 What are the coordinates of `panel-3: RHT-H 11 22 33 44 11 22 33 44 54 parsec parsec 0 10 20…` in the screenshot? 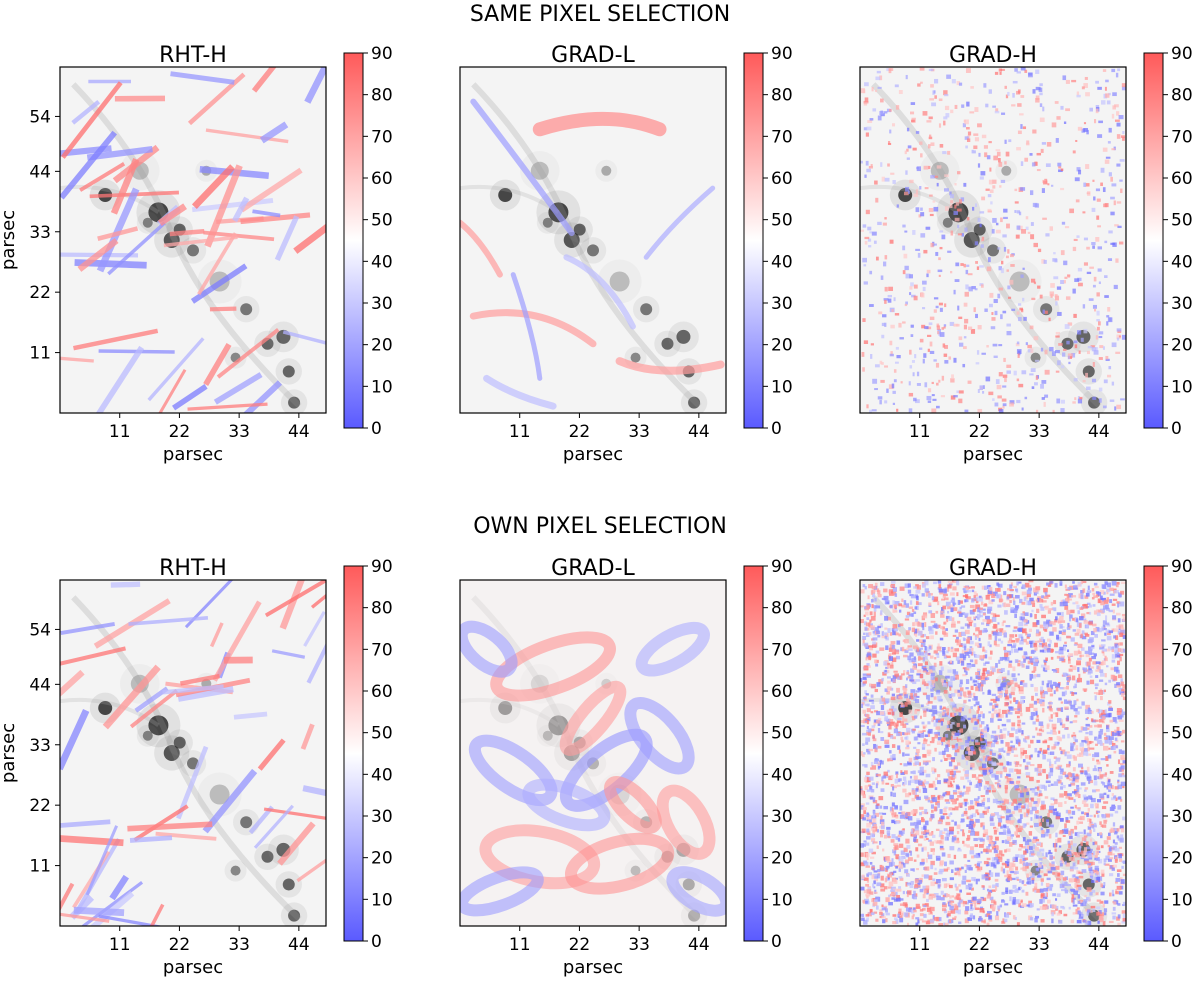 It's located at (196, 767).